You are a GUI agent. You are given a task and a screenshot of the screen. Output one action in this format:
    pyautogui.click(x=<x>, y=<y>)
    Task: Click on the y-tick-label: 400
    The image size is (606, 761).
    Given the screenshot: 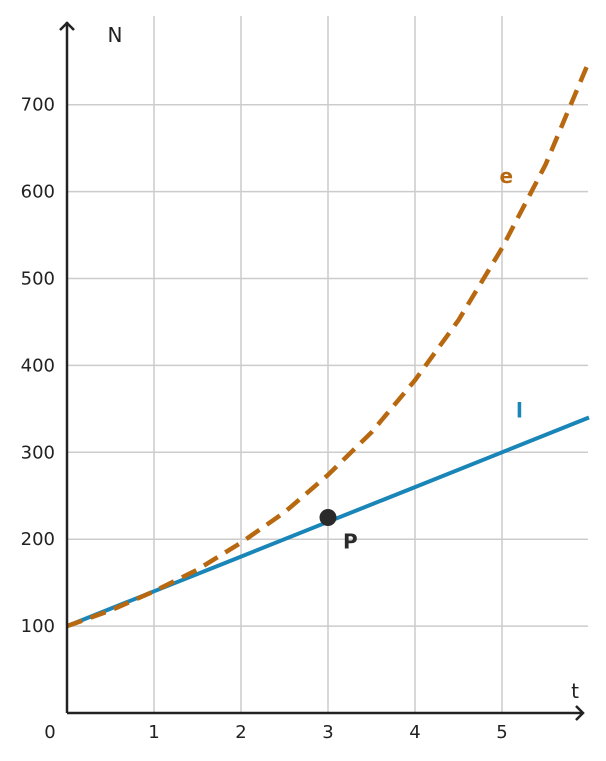 What is the action you would take?
    pyautogui.click(x=38, y=365)
    